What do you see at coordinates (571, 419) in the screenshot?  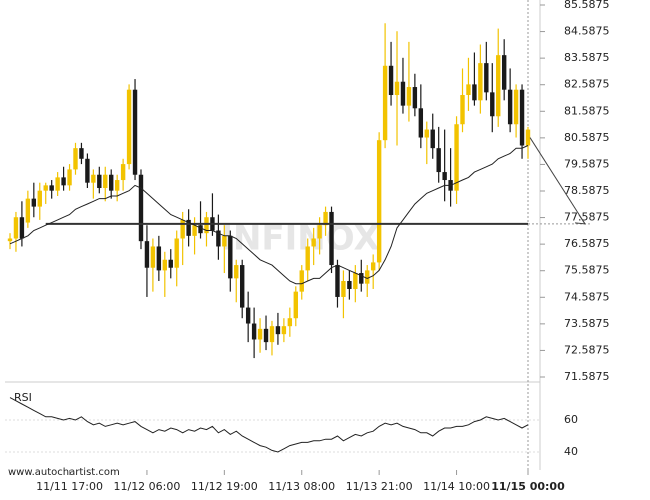 I see `rsi-tick-label: 60` at bounding box center [571, 419].